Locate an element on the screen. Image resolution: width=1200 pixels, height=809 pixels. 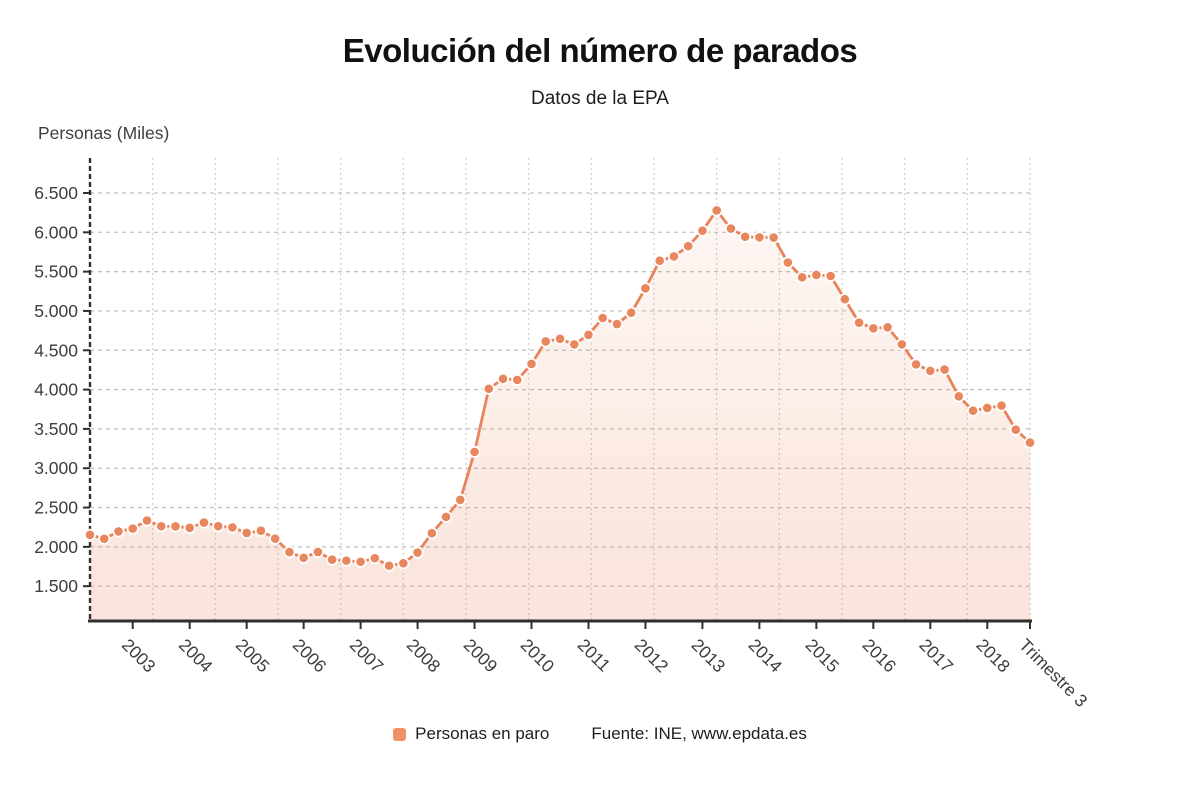
legend-item-personas-en-paro: Personas en paro is located at coordinates (471, 734).